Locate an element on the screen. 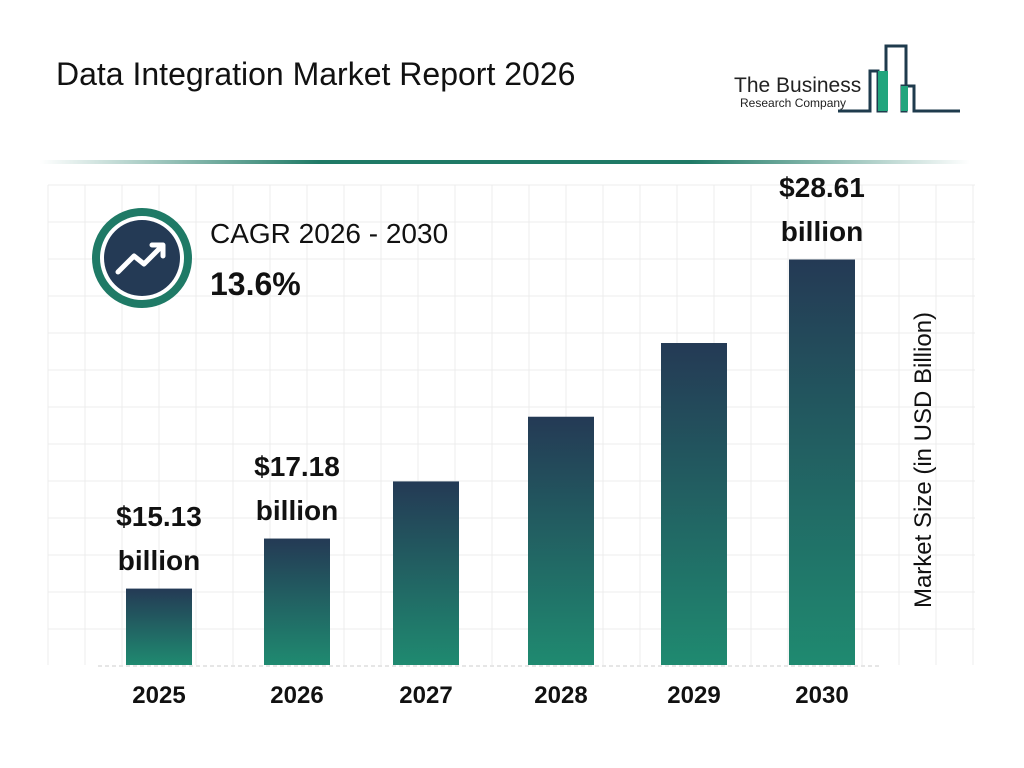  logo-line2: Research Company is located at coordinates (793, 103).